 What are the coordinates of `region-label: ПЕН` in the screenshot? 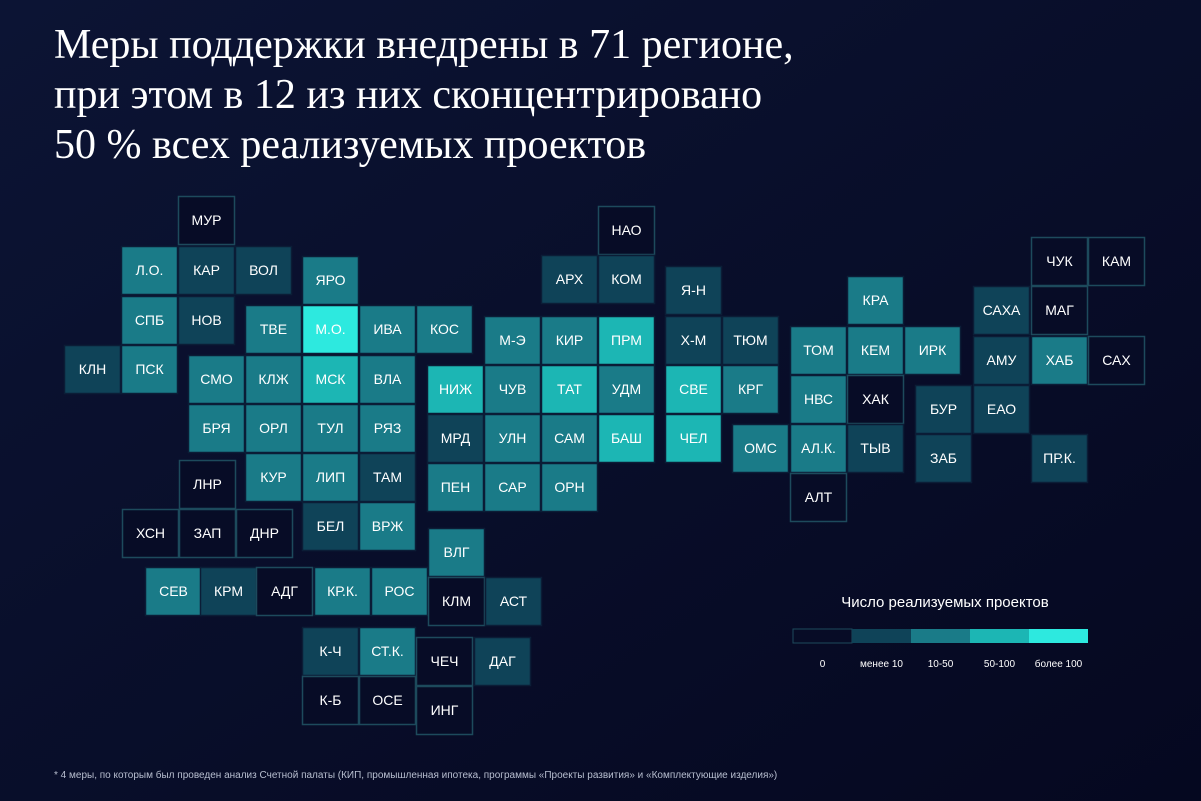 It's located at (456, 487).